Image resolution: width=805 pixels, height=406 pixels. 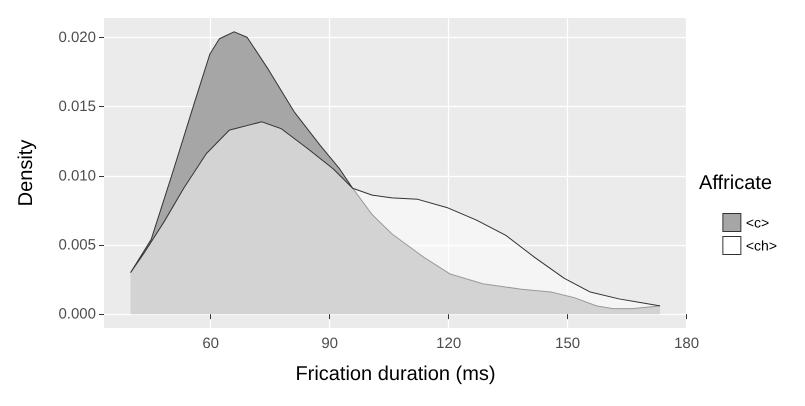 What do you see at coordinates (77, 37) in the screenshot?
I see `y-tick-label: 0.020` at bounding box center [77, 37].